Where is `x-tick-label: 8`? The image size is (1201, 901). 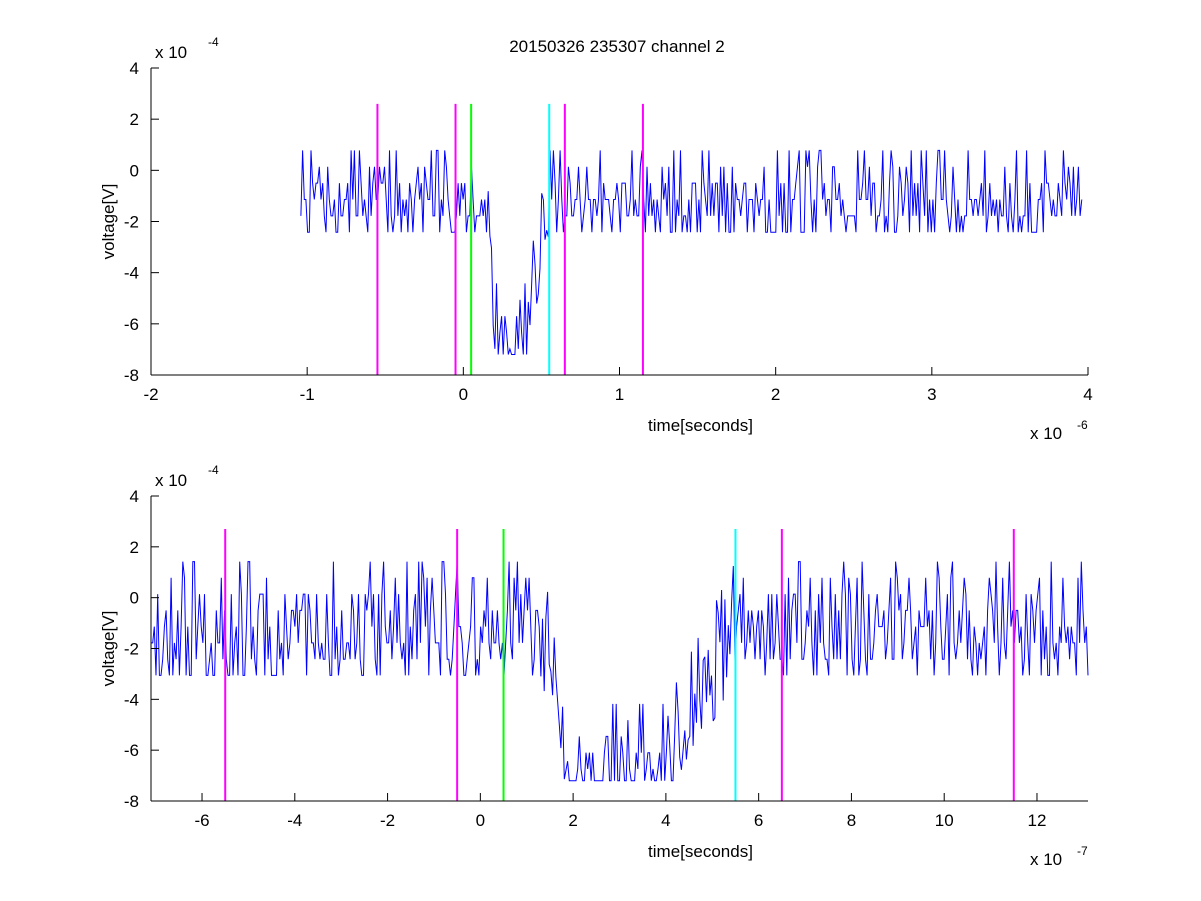
x-tick-label: 8 is located at coordinates (851, 820).